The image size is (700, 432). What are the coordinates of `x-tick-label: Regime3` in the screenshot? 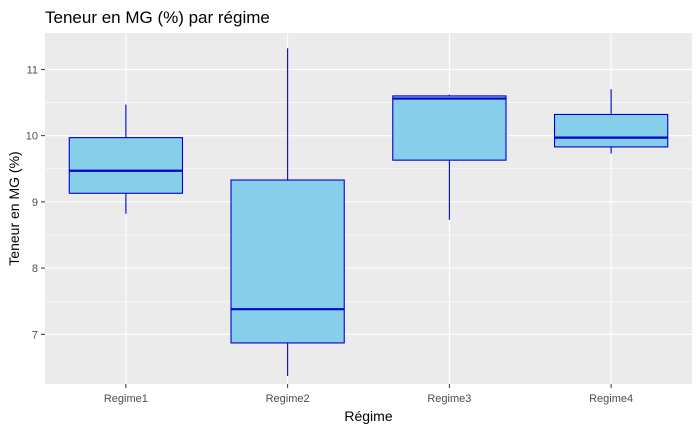 It's located at (449, 399).